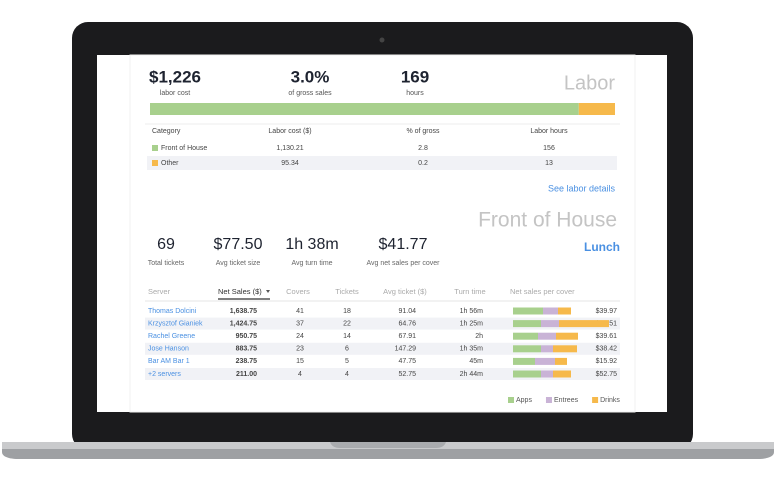 Image resolution: width=776 pixels, height=497 pixels. Describe the element at coordinates (549, 131) in the screenshot. I see `column-header: Labor hours` at that location.